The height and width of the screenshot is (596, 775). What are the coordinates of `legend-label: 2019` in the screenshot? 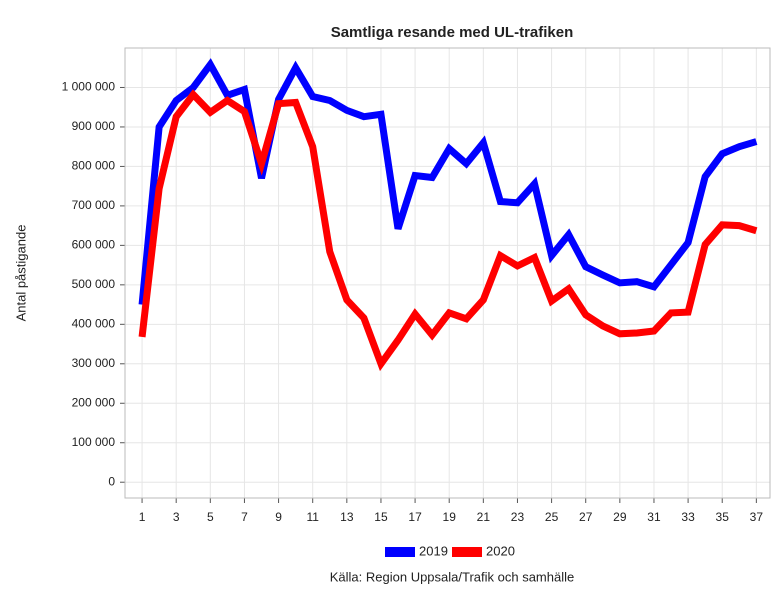 It's located at (433, 550).